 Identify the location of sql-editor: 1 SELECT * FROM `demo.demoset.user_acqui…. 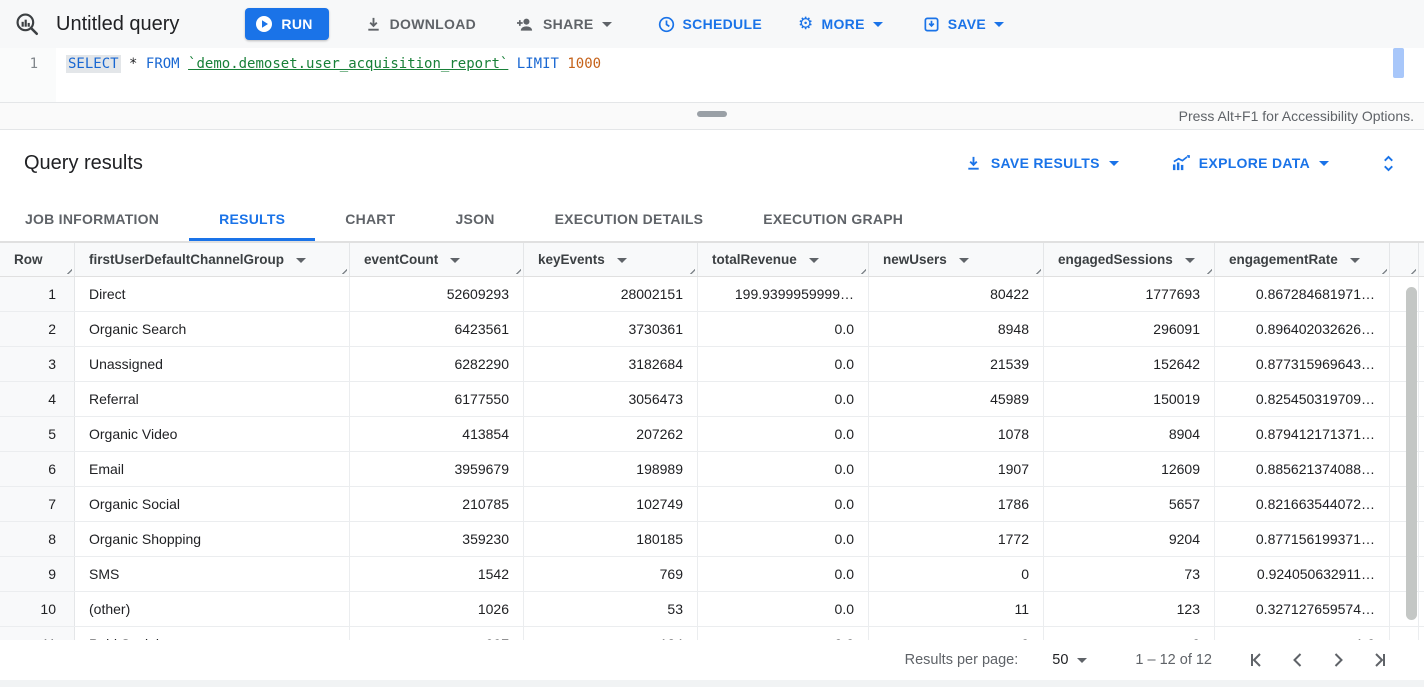
(712, 75).